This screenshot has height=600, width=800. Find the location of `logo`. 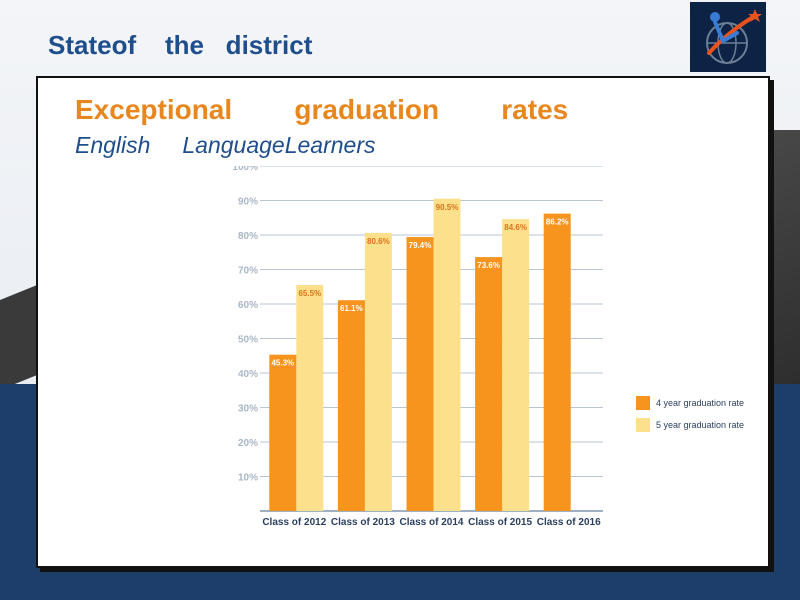

logo is located at coordinates (728, 37).